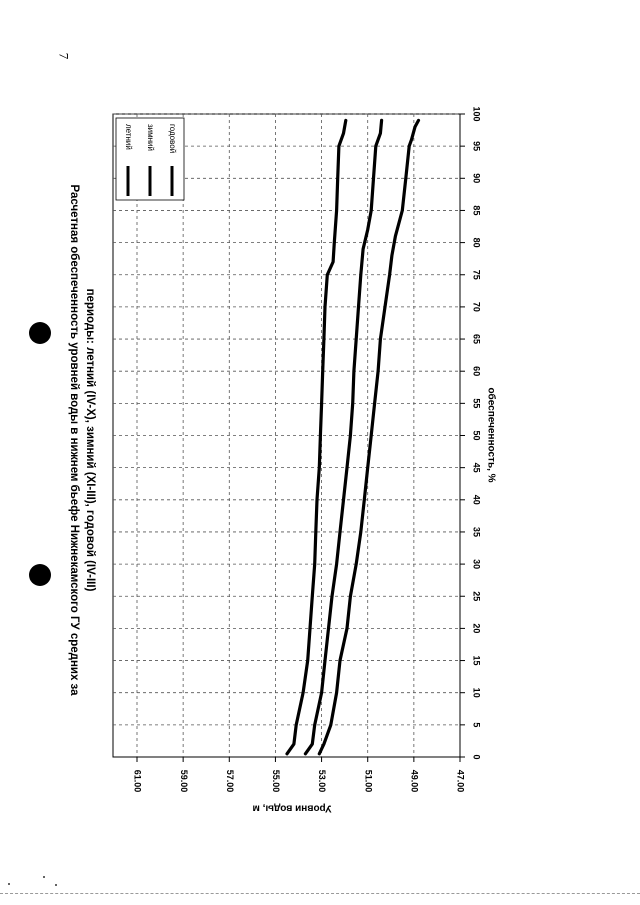 The image size is (640, 905). I want to click on y-tick-label: 49.00, so click(414, 781).